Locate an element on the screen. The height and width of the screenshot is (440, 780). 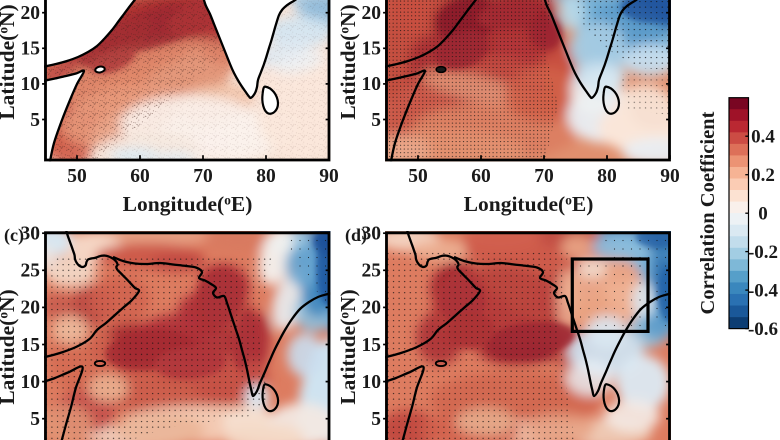
svg-text: (d) is located at coordinates (356, 235).